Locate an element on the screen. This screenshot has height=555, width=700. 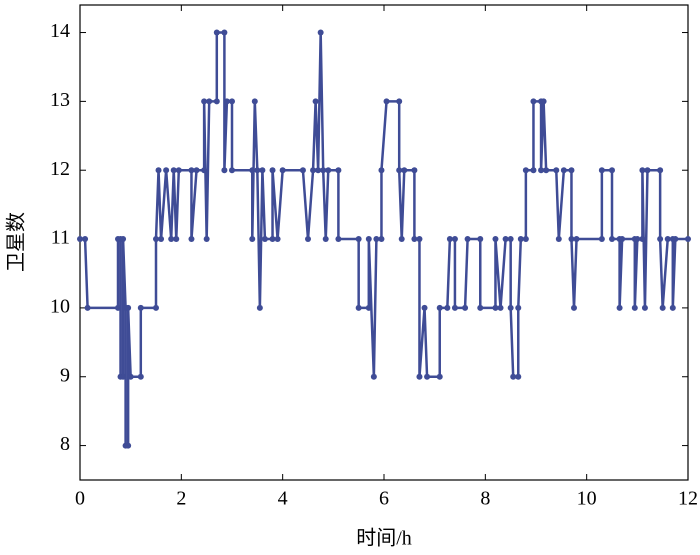
y-tick-label: 13 is located at coordinates (60, 100).